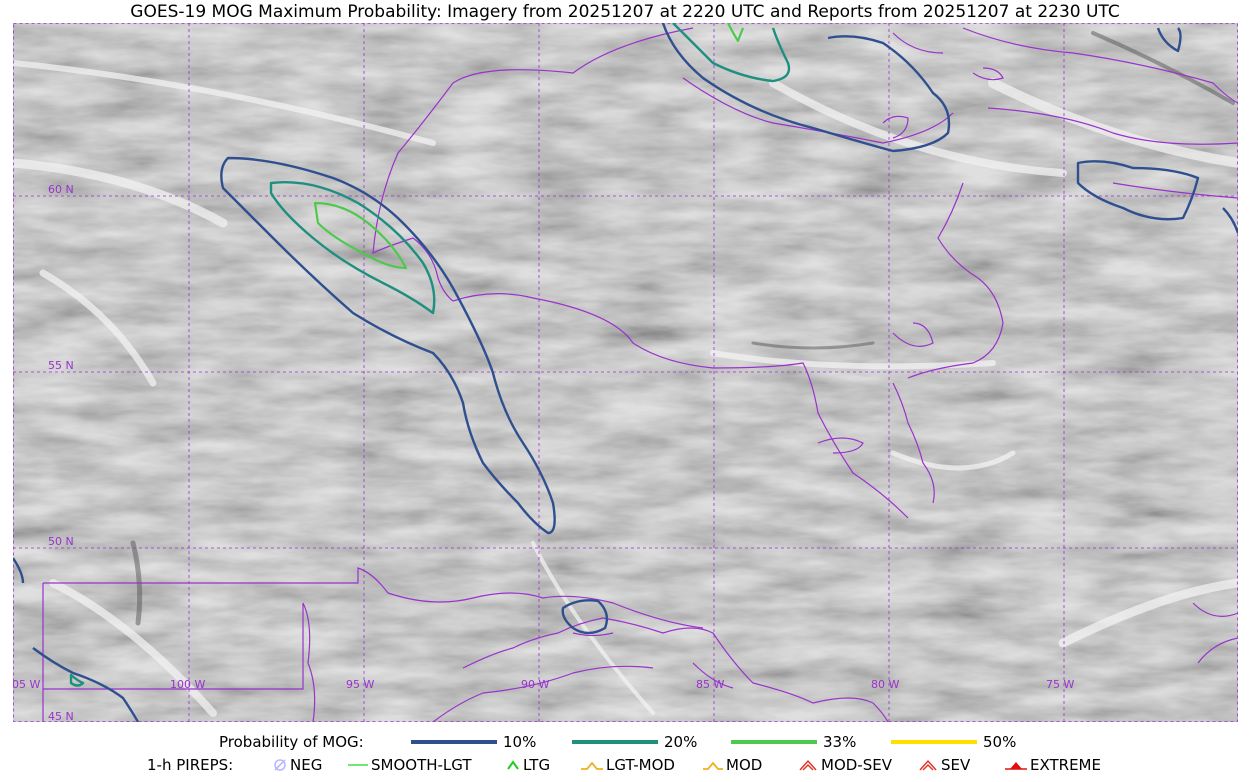 The image size is (1250, 782). I want to click on pirep-item-extreme: EXTREME, so click(1052, 765).